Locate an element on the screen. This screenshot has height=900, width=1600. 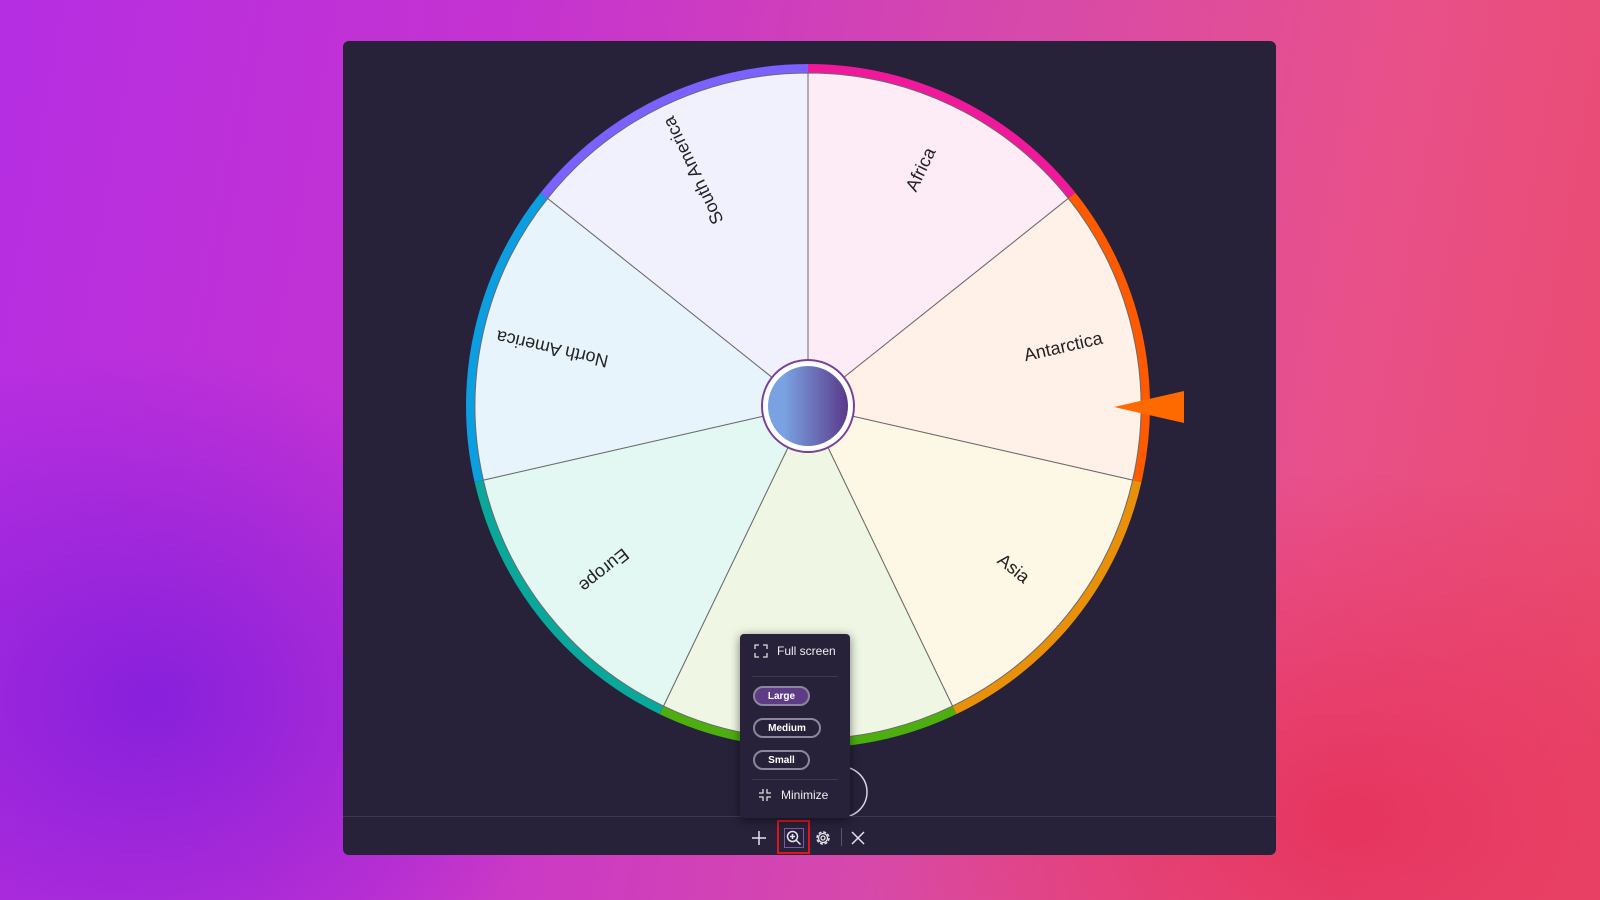
menu-item-minimize: Minimize is located at coordinates (793, 795).